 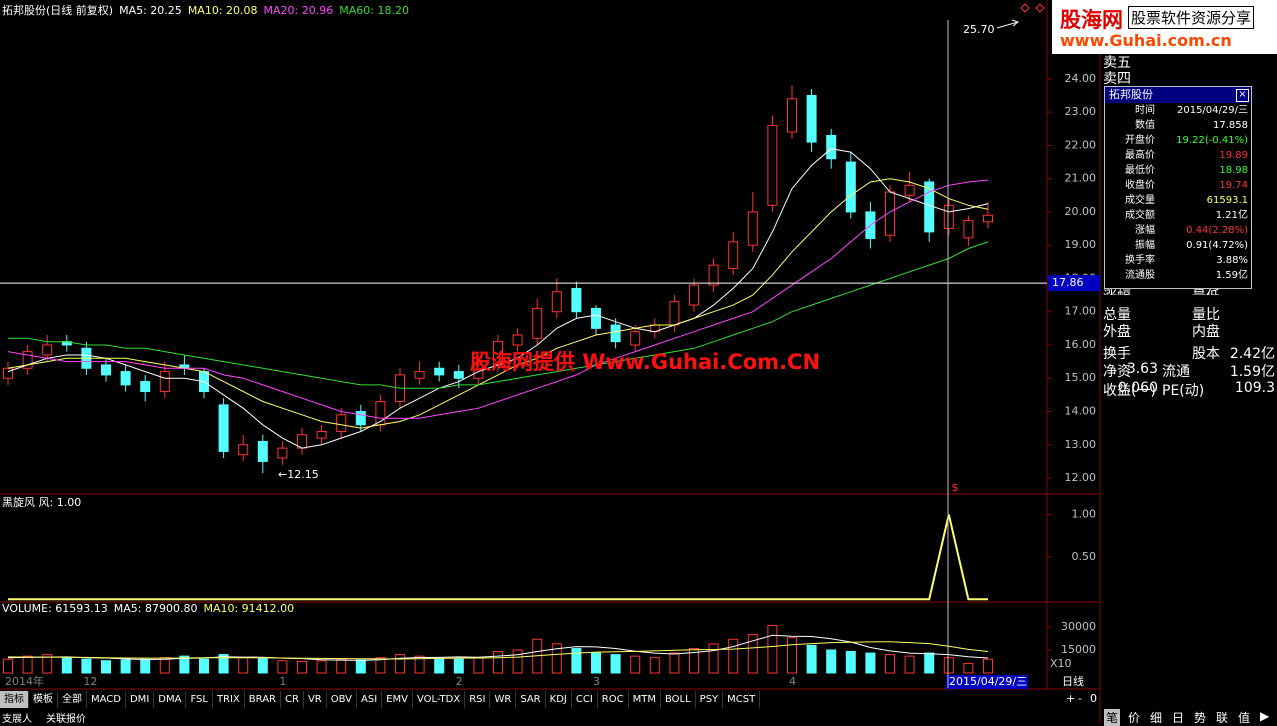 I want to click on y-tick-label: 16.00, so click(x=1081, y=344).